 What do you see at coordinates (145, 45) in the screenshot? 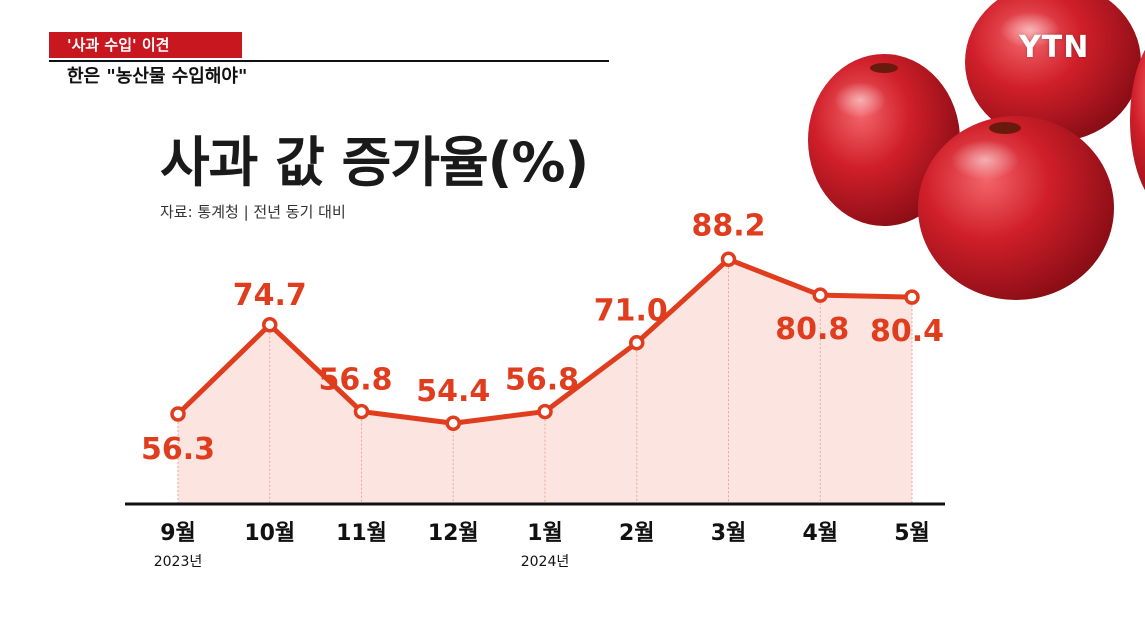
I see `topic-bar: '사과 수입' 이견` at bounding box center [145, 45].